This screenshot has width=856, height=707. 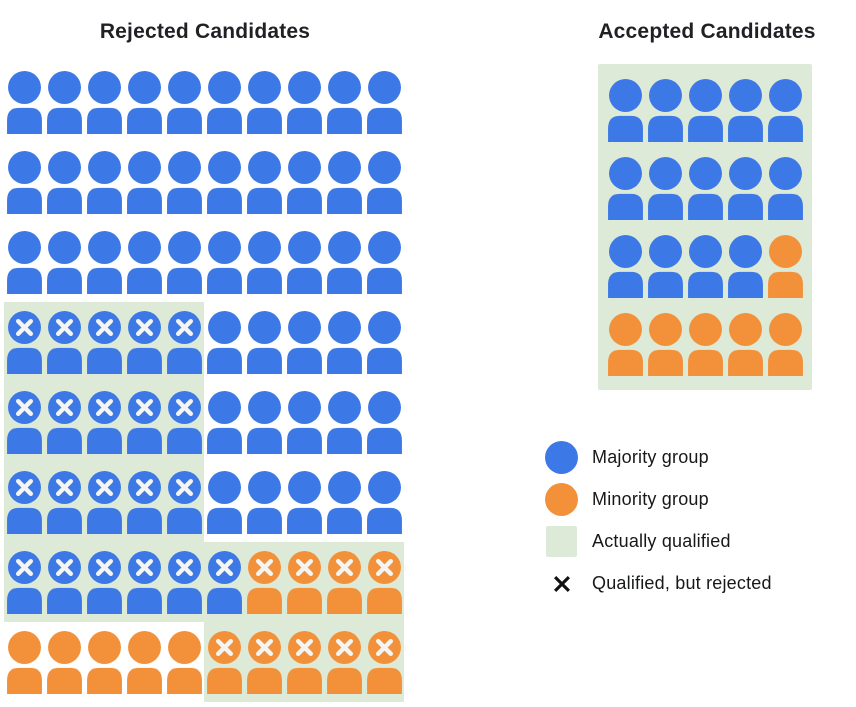 What do you see at coordinates (658, 499) in the screenshot?
I see `legend-item-minority-group: Minority group` at bounding box center [658, 499].